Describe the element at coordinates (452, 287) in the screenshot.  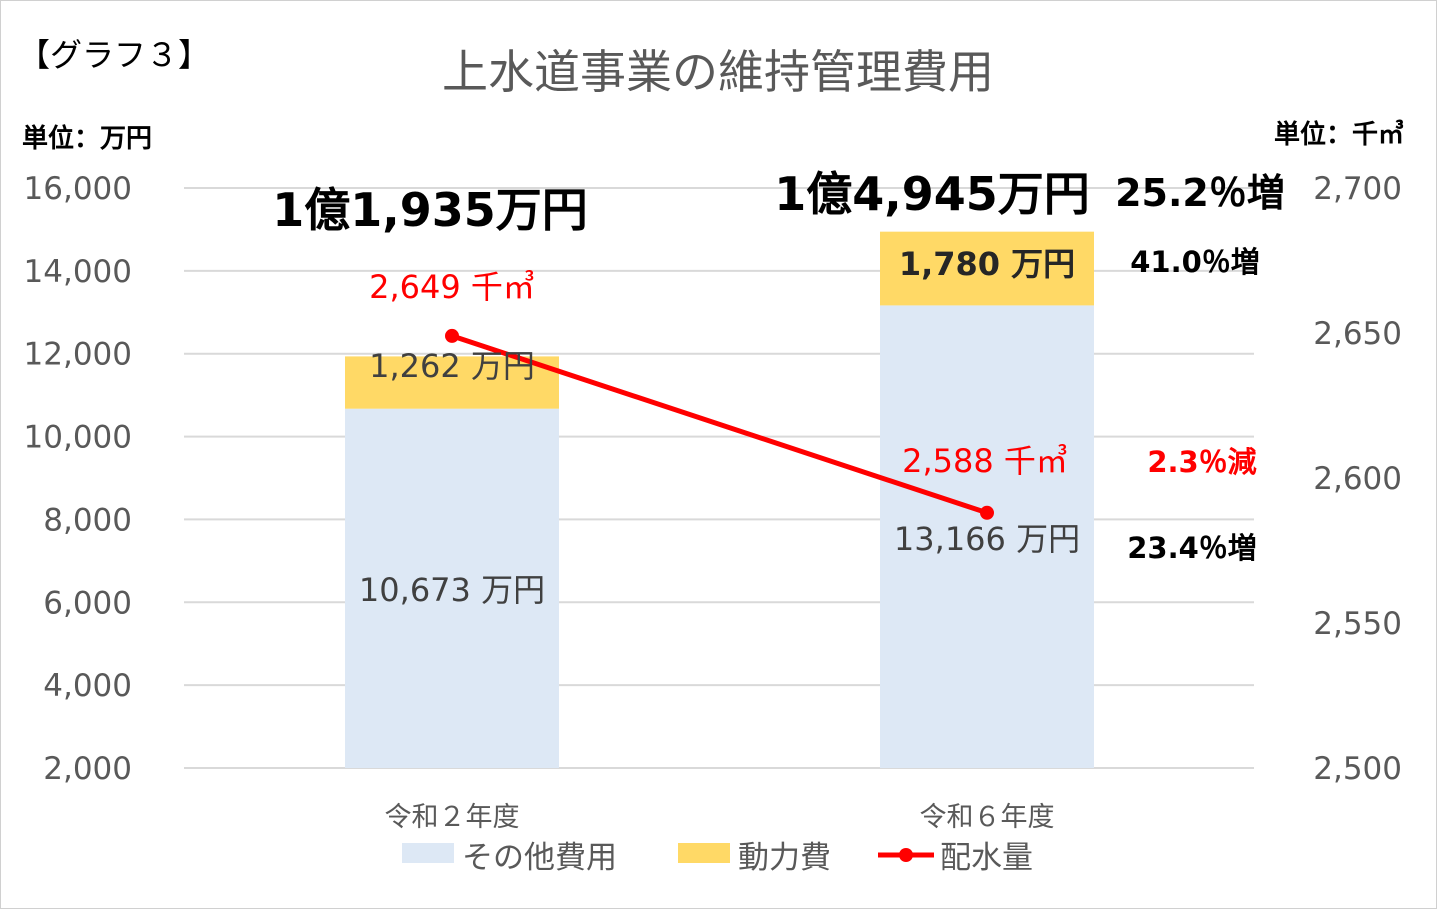
I see `data-label-water: 2,649 千㎥` at that location.